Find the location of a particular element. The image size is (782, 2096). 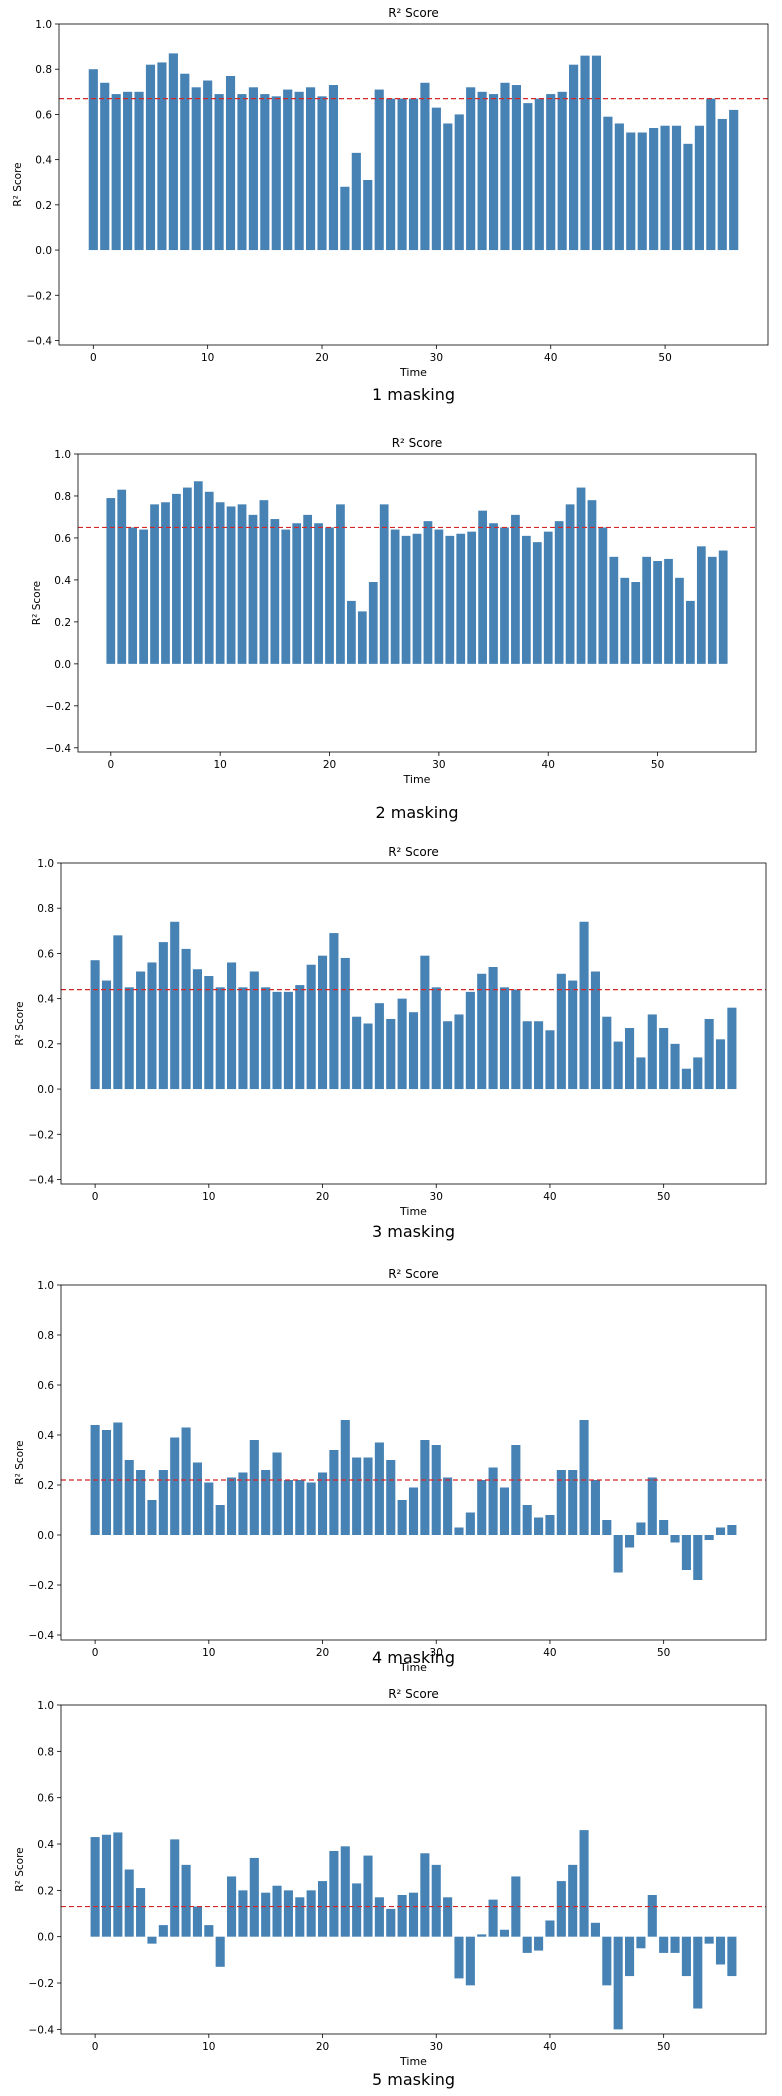

y-tick-label: 0.8 is located at coordinates (62, 497).